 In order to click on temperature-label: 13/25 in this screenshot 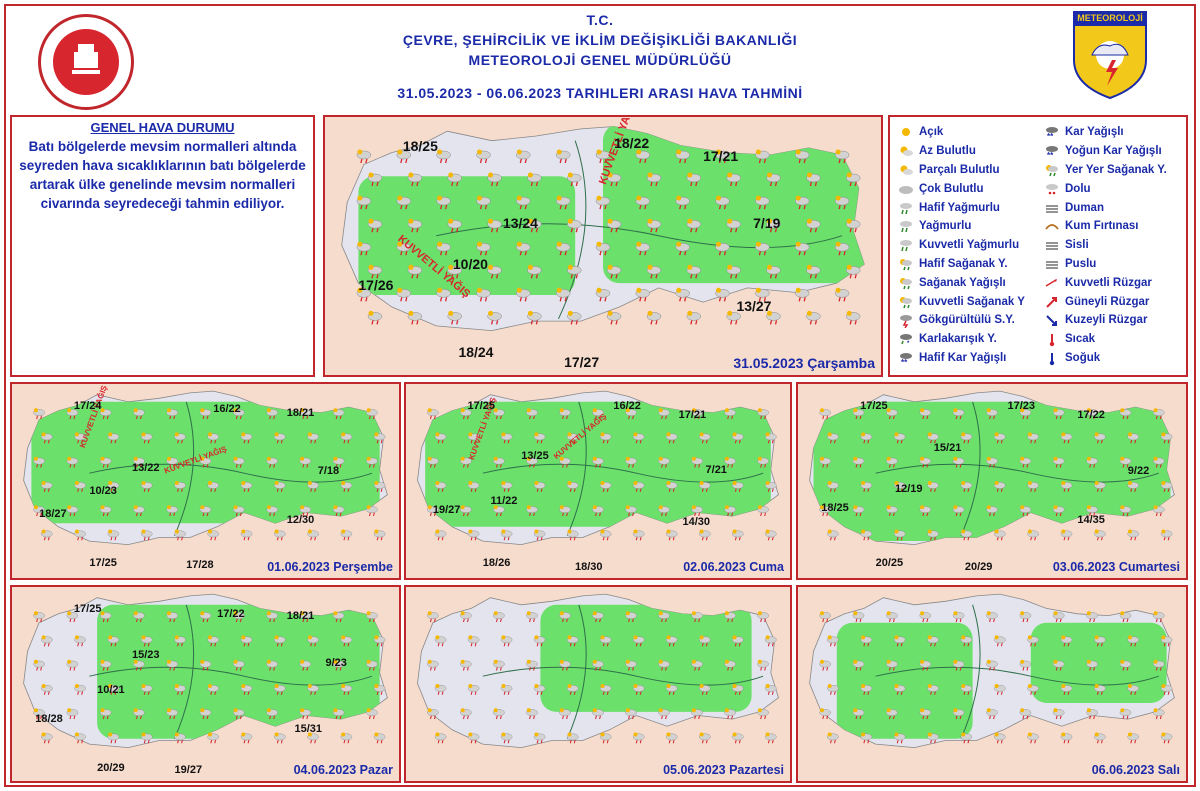, I will do `click(535, 455)`.